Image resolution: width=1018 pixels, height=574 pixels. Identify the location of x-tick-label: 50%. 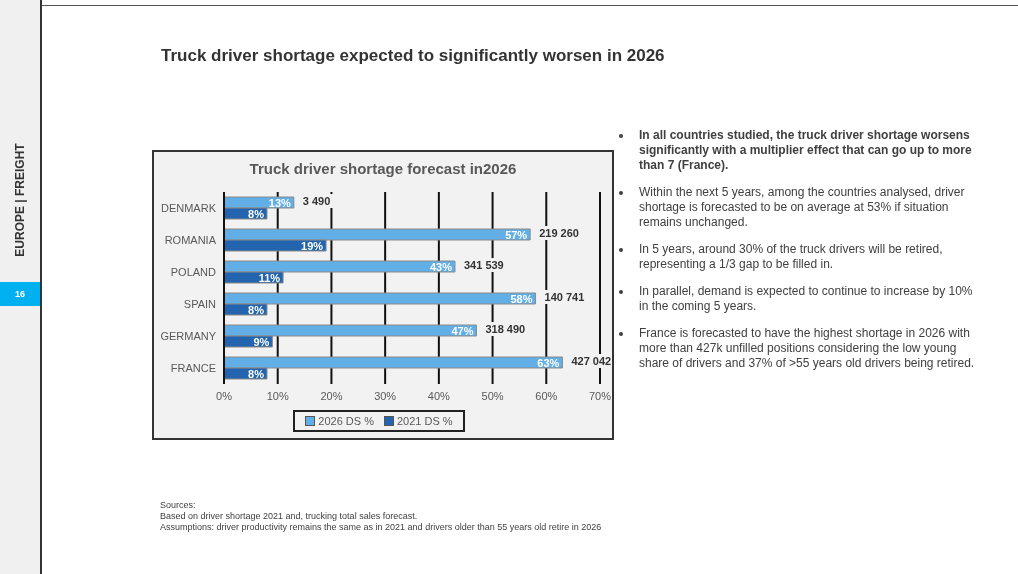
(492, 395).